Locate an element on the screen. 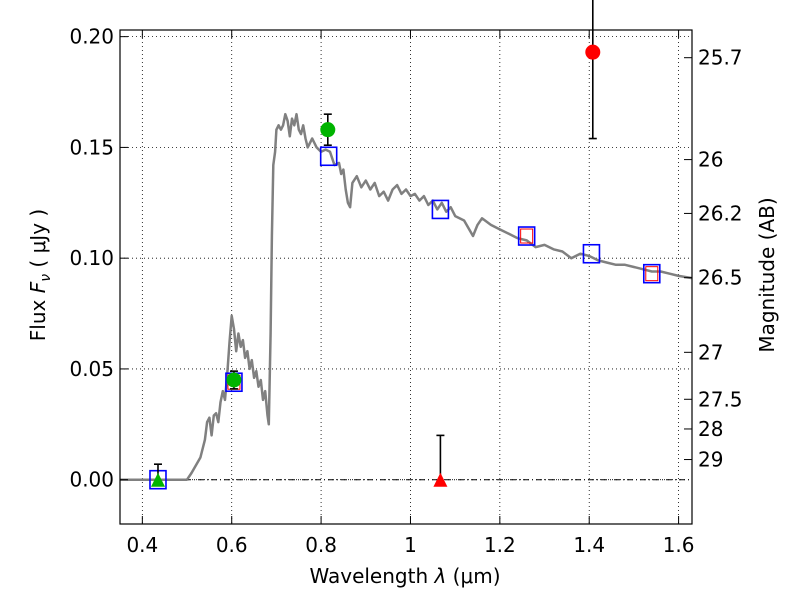 The height and width of the screenshot is (600, 800). y-tick-label: 0.10 is located at coordinates (91, 258).